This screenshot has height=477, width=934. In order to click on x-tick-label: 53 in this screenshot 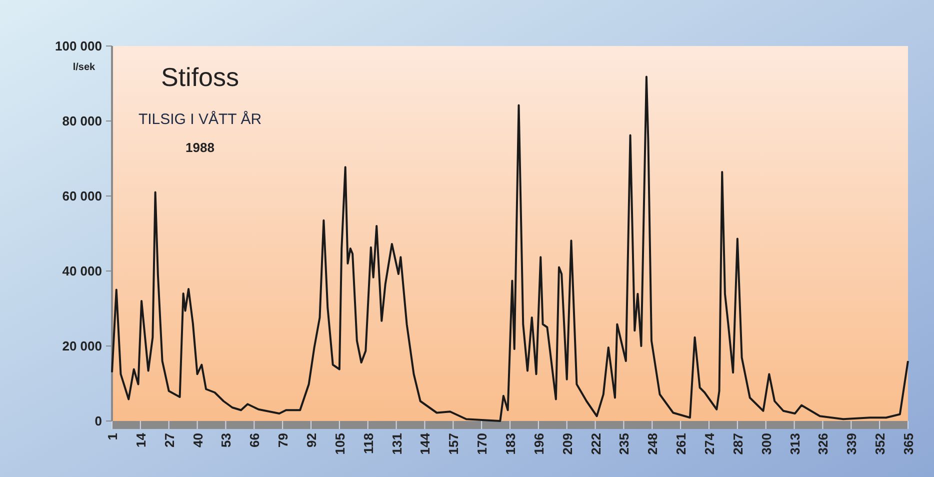, I will do `click(226, 440)`.